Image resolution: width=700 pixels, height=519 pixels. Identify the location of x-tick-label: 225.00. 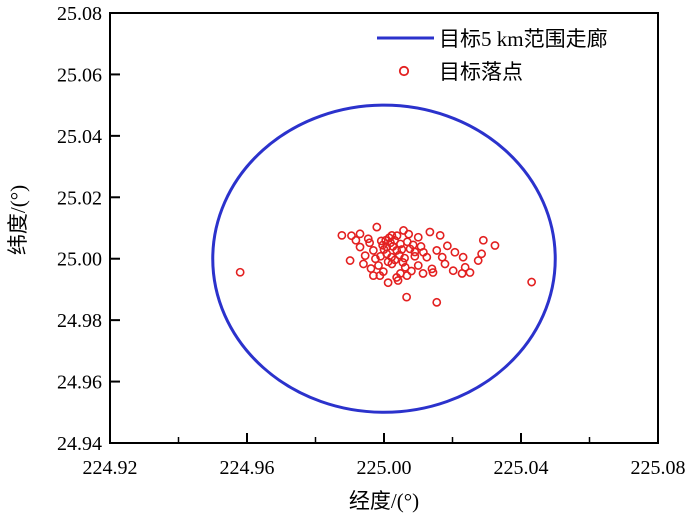
(384, 468).